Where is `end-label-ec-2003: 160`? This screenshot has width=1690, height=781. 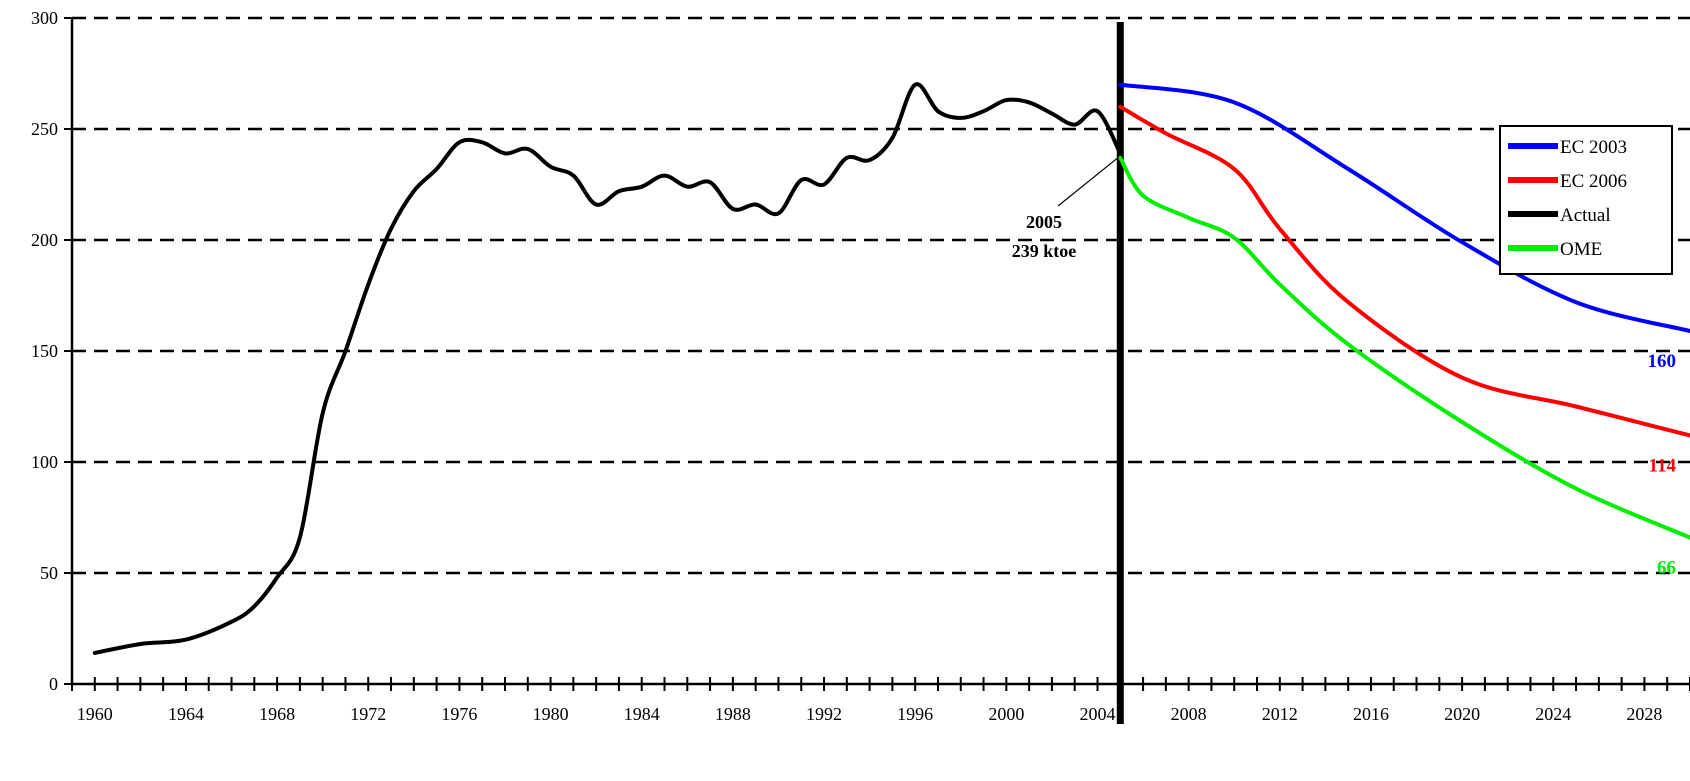
end-label-ec-2003: 160 is located at coordinates (1662, 361).